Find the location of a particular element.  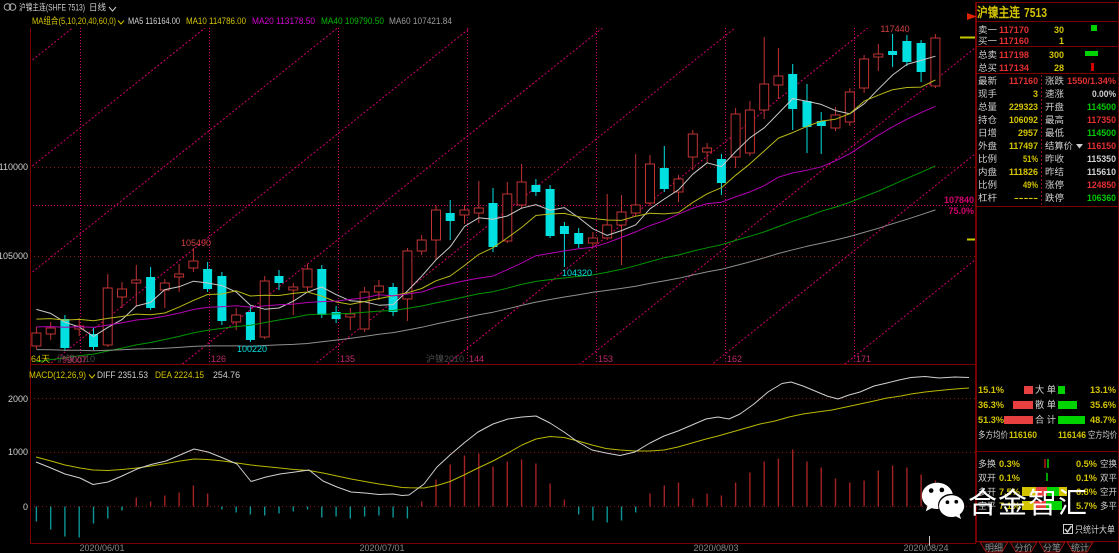

svg-text: 持仓 is located at coordinates (987, 119).